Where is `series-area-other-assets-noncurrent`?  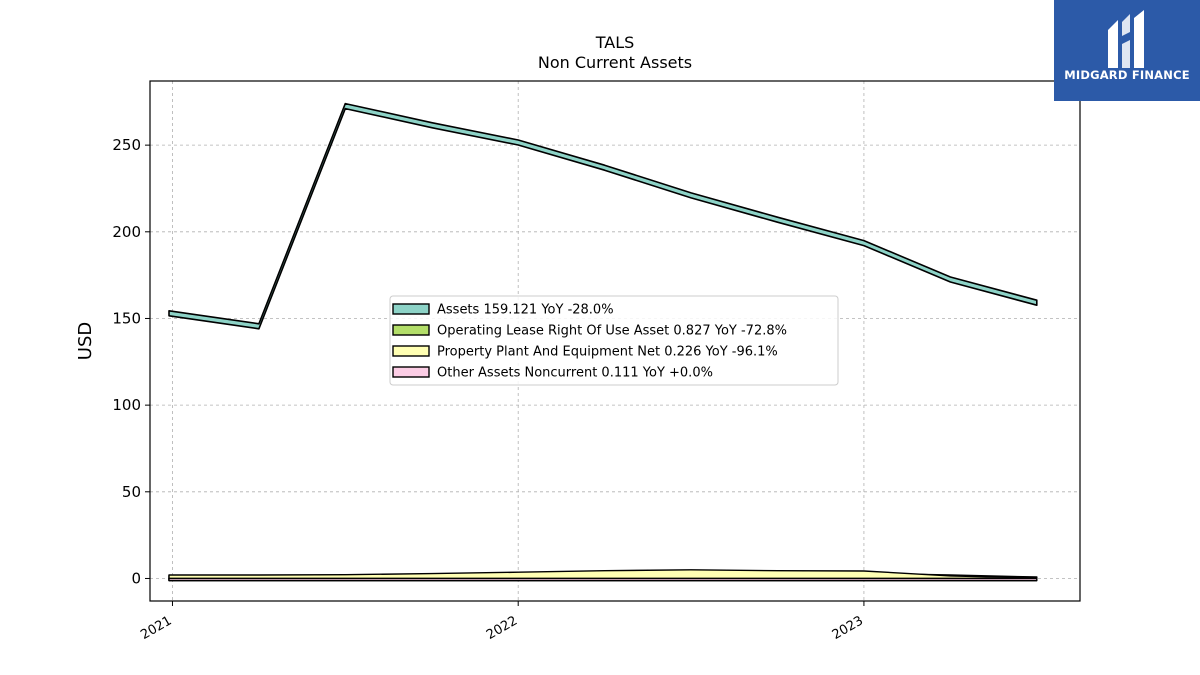
series-area-other-assets-noncurrent is located at coordinates (603, 579).